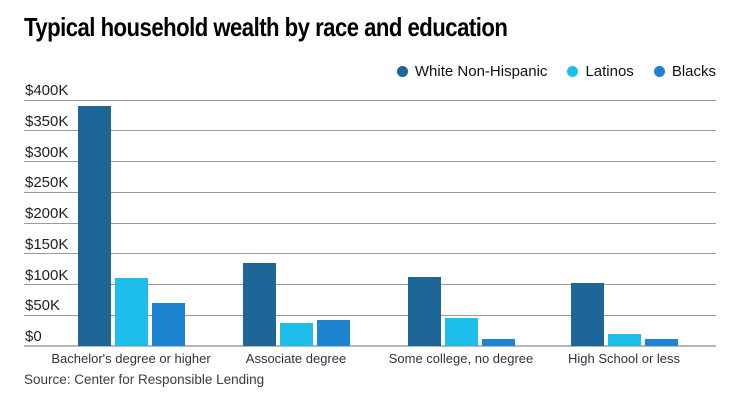  What do you see at coordinates (556, 71) in the screenshot?
I see `legend: White Non-Hispanic Latinos Blacks` at bounding box center [556, 71].